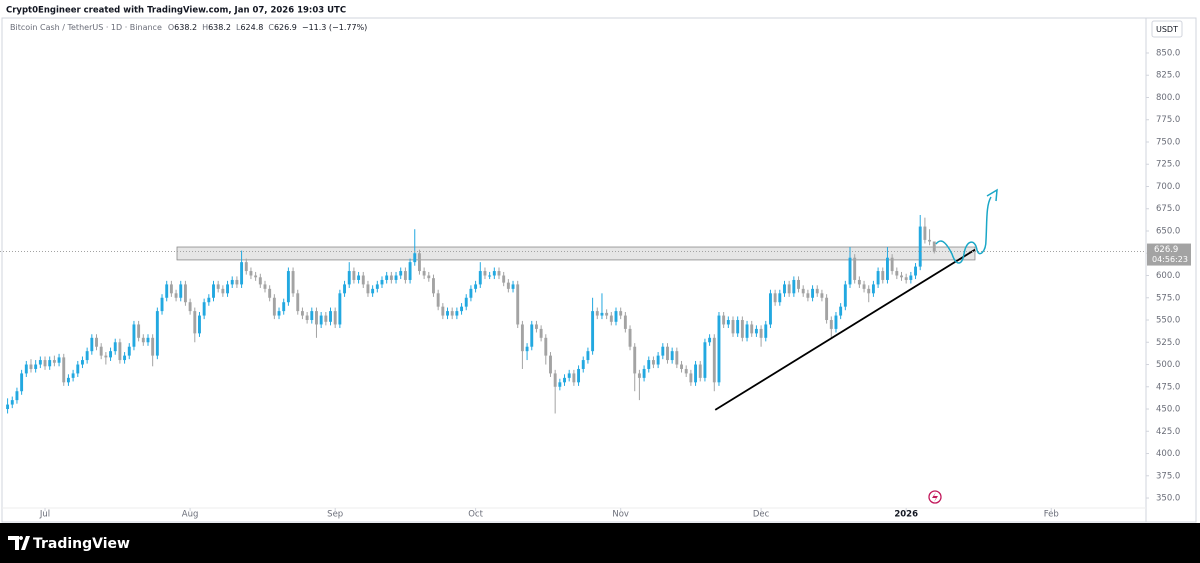 This screenshot has height=563, width=1200. I want to click on ohlc-letter: L, so click(238, 27).